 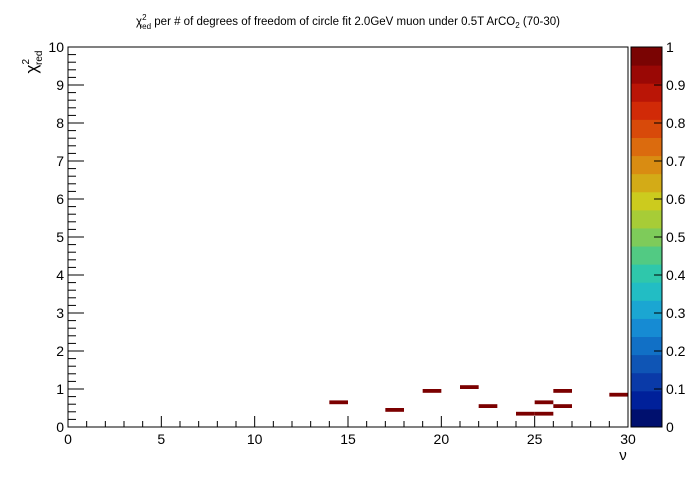 What do you see at coordinates (442, 439) in the screenshot?
I see `x-tick-label: 20` at bounding box center [442, 439].